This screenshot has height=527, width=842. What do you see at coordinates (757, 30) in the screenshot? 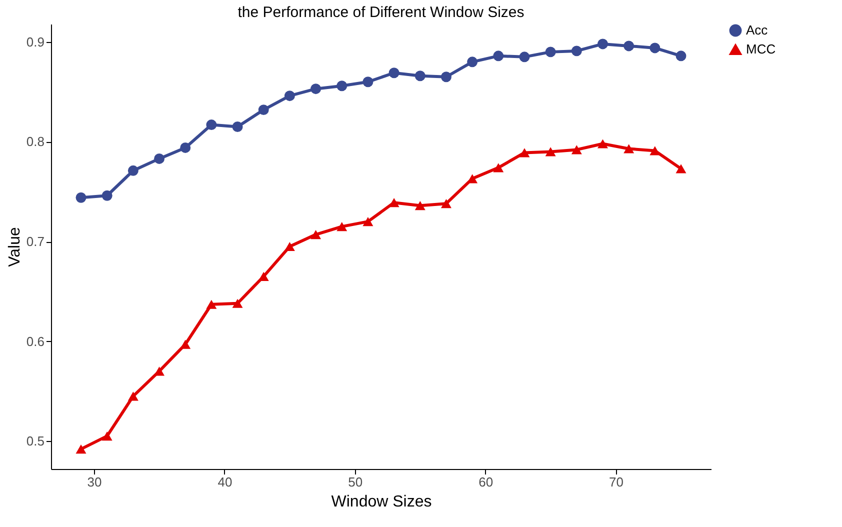
I see `legend-label: Acc` at bounding box center [757, 30].